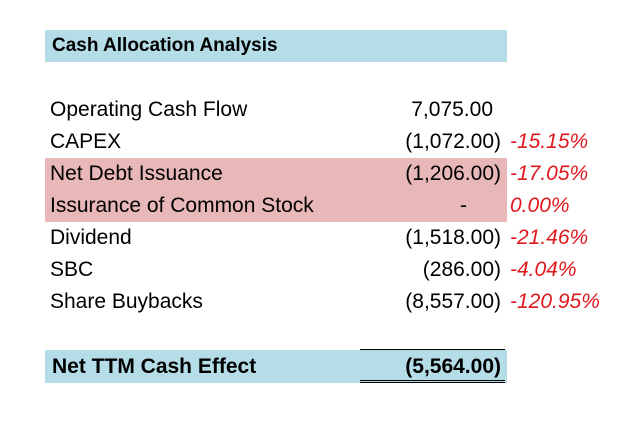  I want to click on table-row: SBC (286.00) -4.04%, so click(325, 270).